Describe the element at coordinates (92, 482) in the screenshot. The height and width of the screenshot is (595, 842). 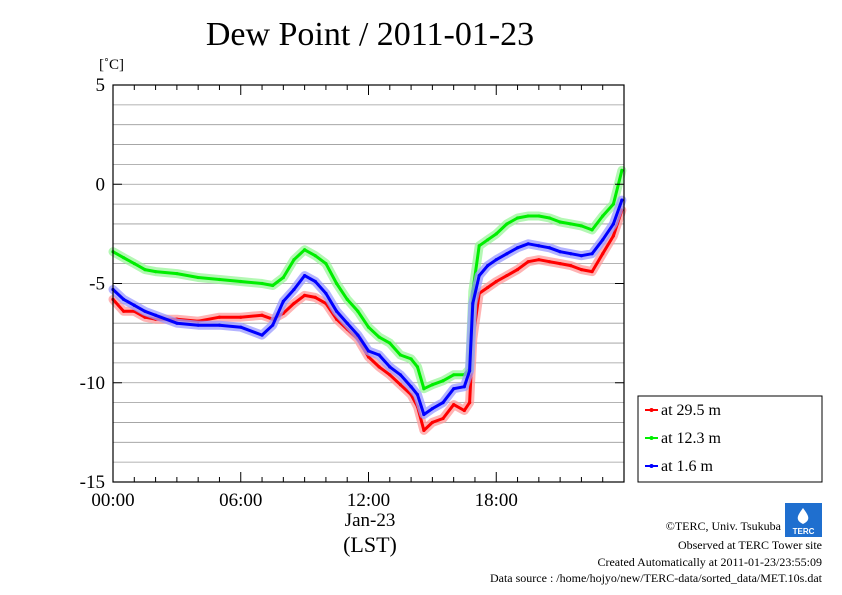
I see `y-tick-label: -15` at that location.